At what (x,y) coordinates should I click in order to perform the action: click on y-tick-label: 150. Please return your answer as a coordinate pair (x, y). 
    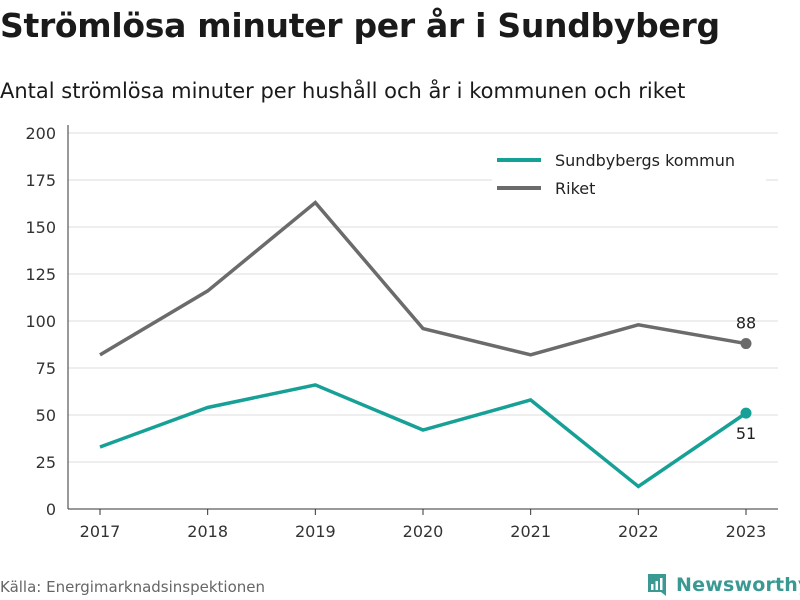
    Looking at the image, I should click on (40, 227).